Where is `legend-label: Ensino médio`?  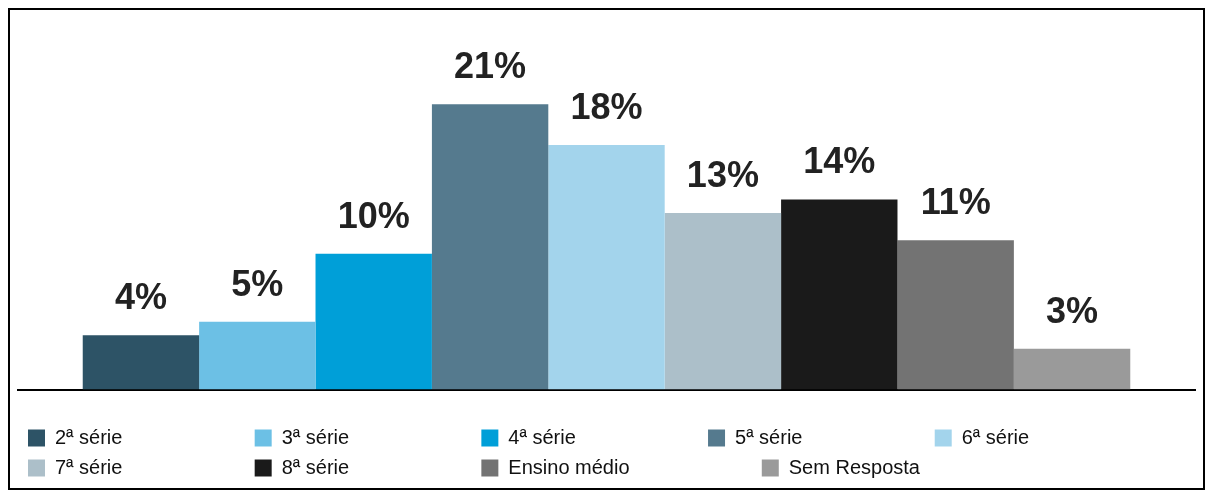 legend-label: Ensino médio is located at coordinates (630, 466).